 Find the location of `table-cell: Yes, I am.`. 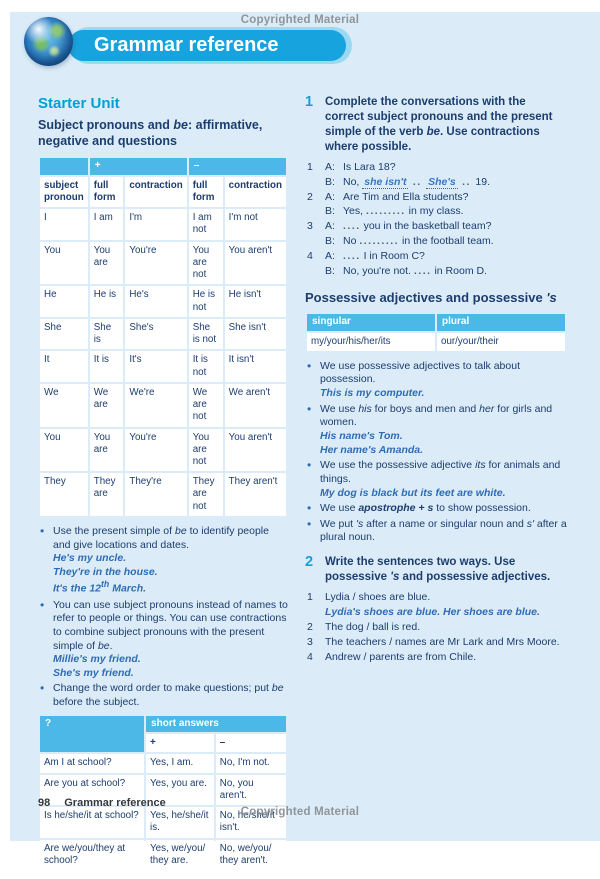

table-cell: Yes, I am. is located at coordinates (180, 763).